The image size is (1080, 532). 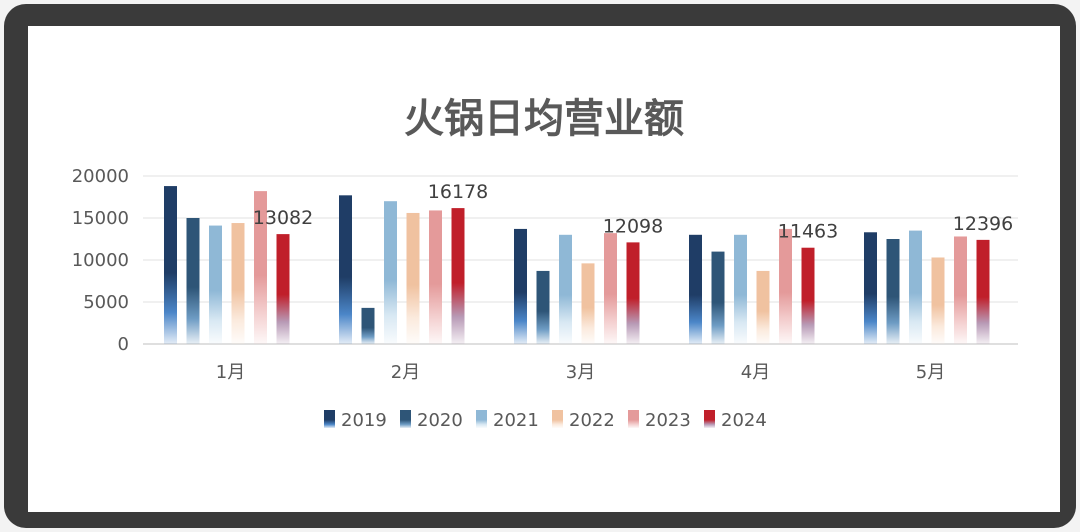 I want to click on legend-swatch-2020, so click(x=405, y=419).